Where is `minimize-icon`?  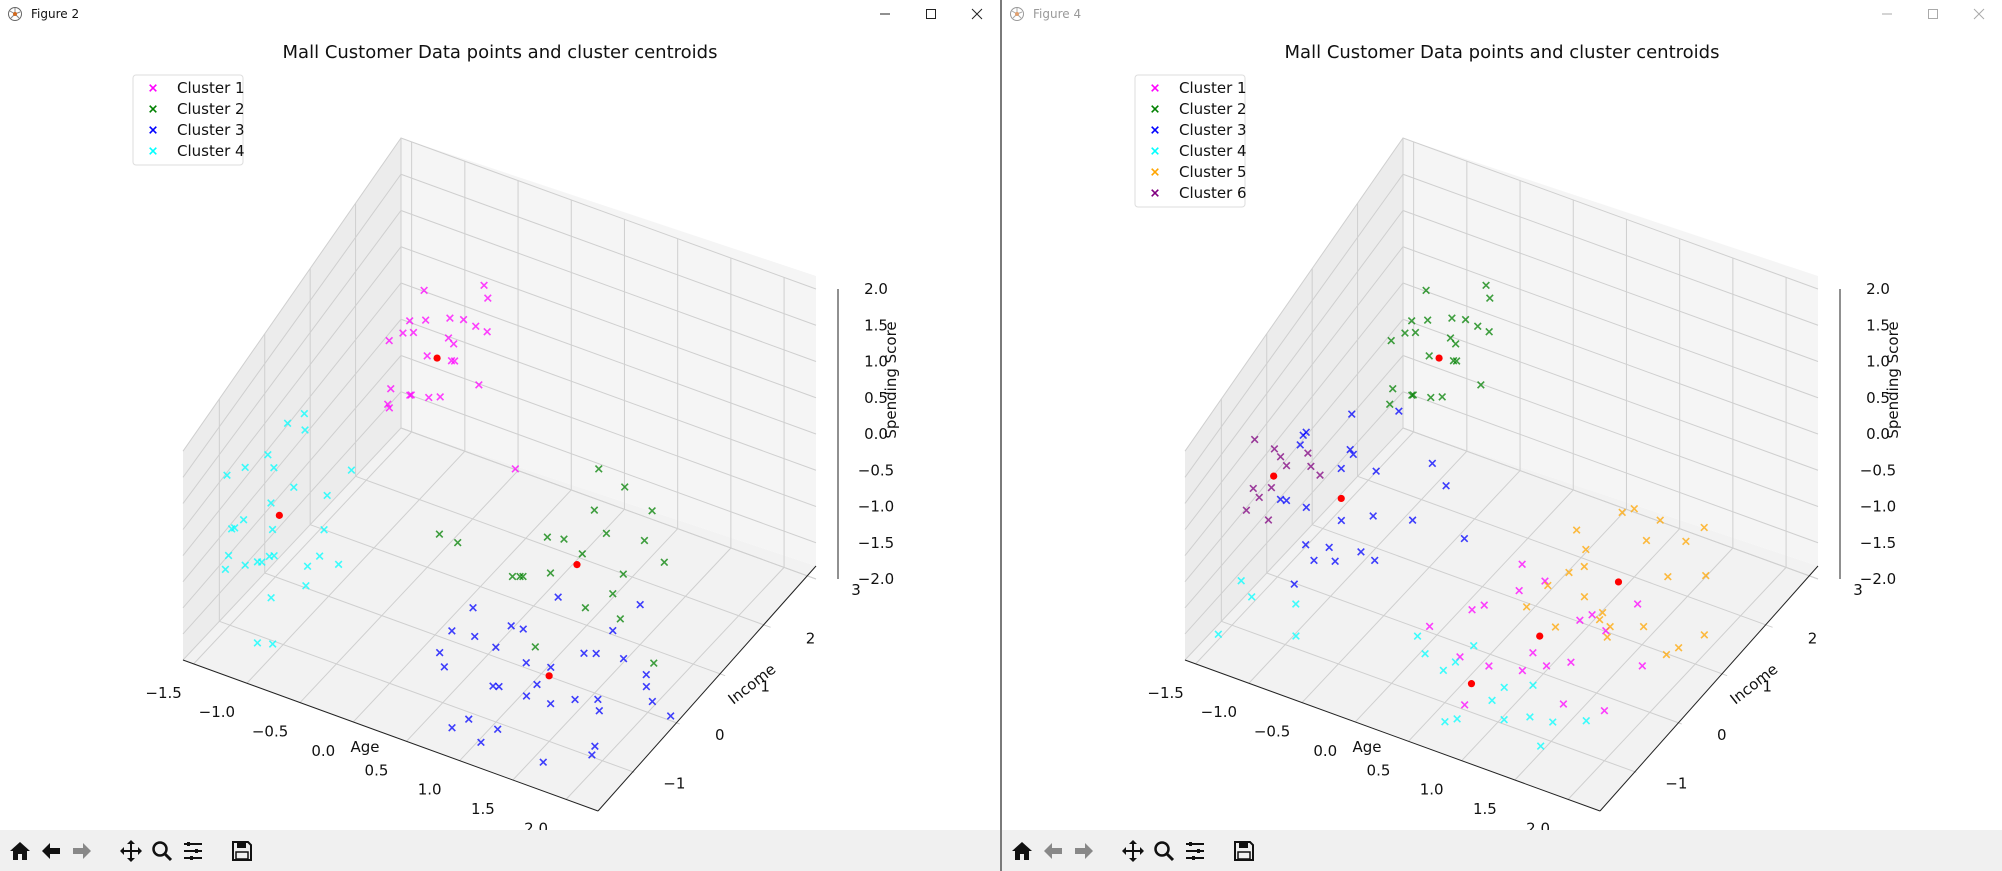 minimize-icon is located at coordinates (885, 14).